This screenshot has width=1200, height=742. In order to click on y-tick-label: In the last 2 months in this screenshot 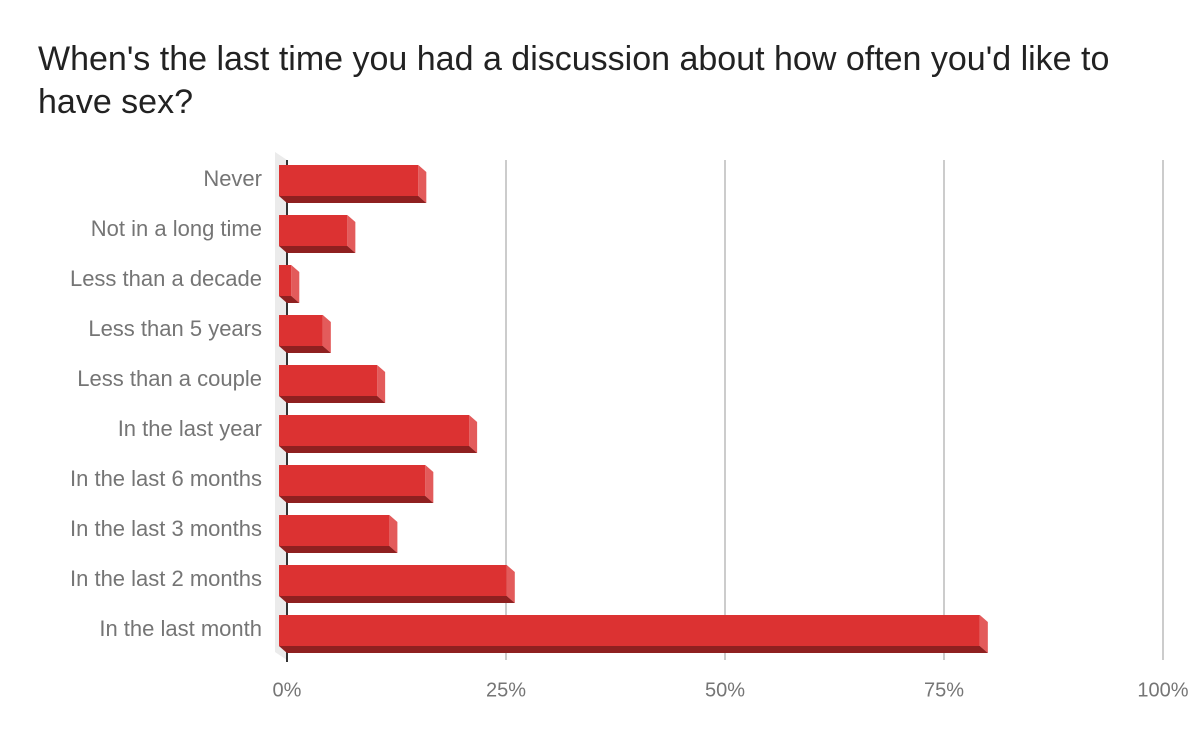, I will do `click(166, 578)`.